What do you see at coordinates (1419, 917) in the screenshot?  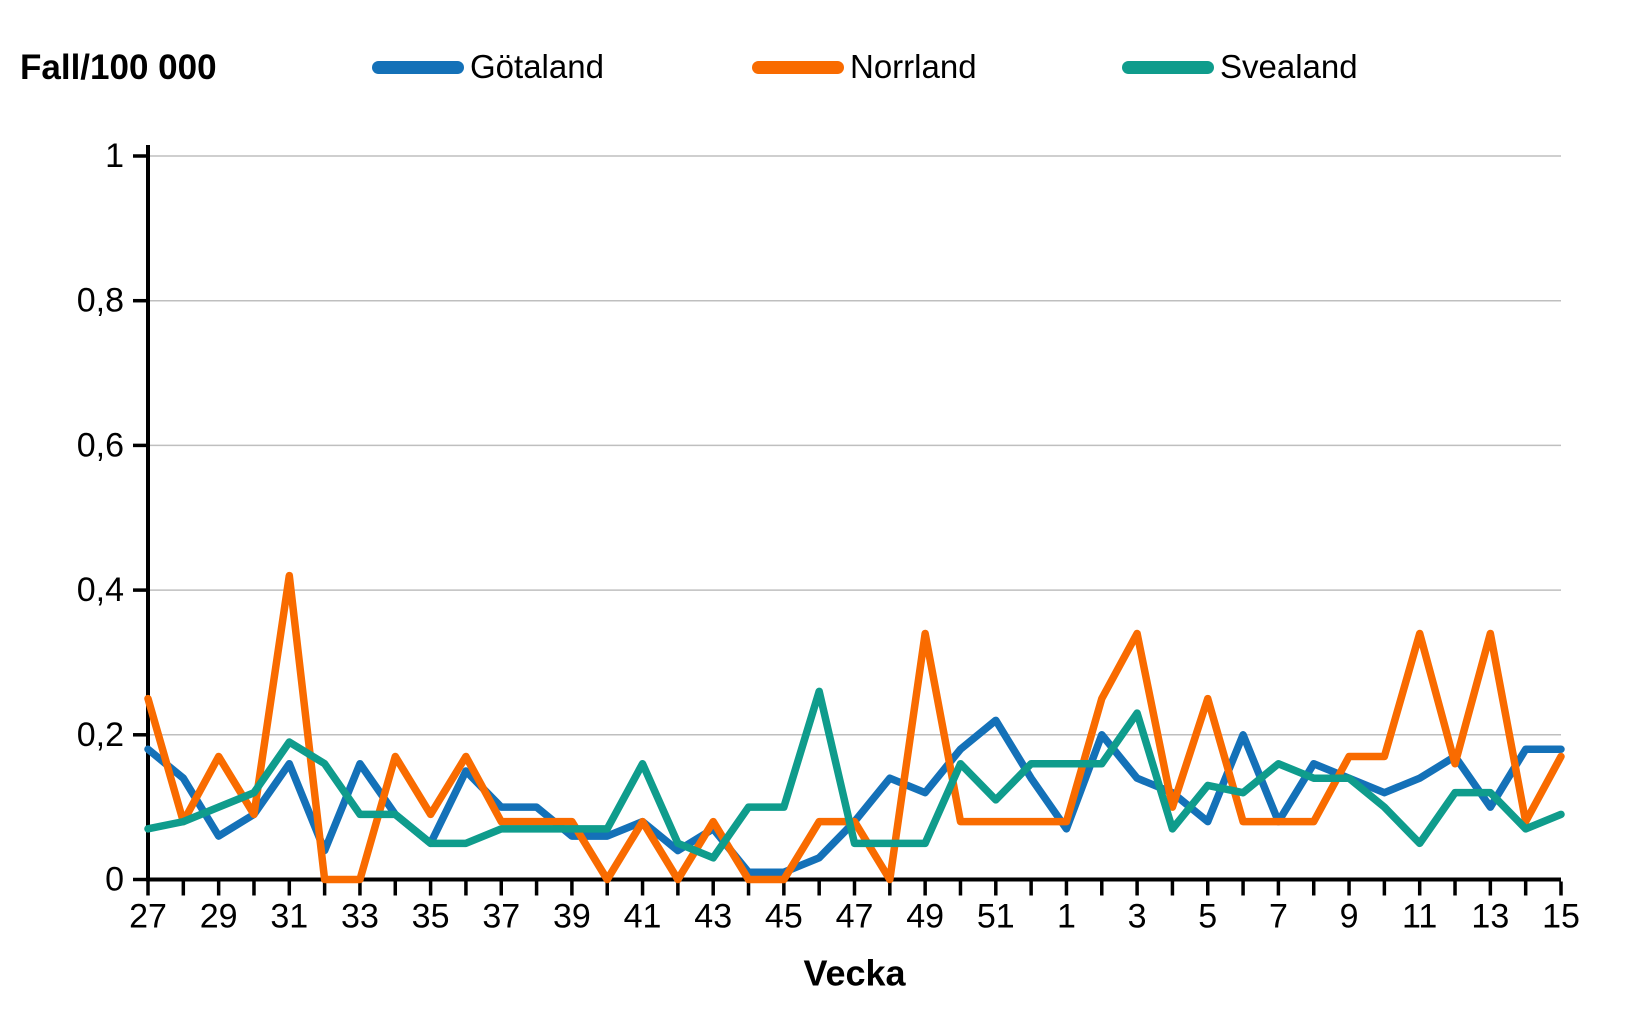 I see `x-tick-label: 11` at bounding box center [1419, 917].